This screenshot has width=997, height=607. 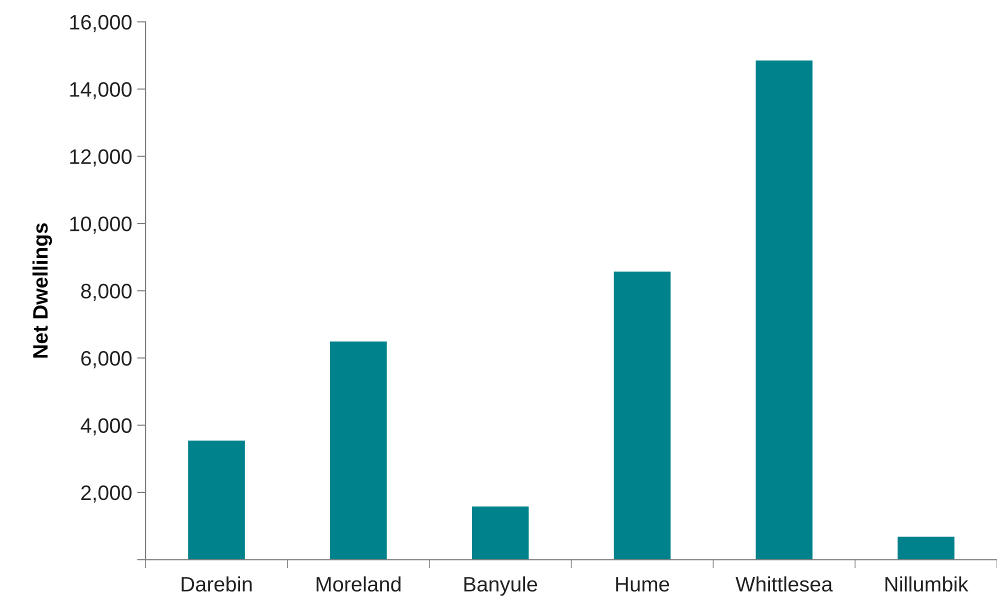 What do you see at coordinates (101, 91) in the screenshot?
I see `y-tick-label: 14,000` at bounding box center [101, 91].